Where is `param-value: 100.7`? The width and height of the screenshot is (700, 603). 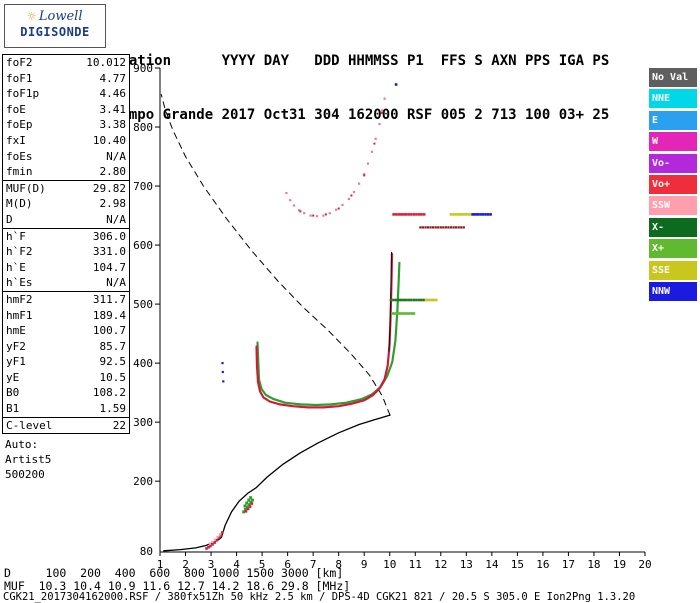 param-value: 100.7 is located at coordinates (109, 331).